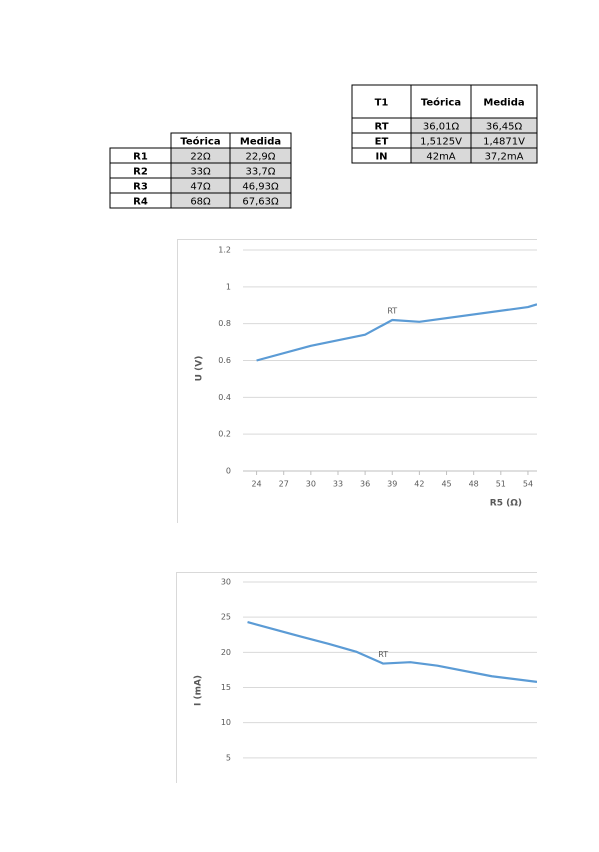 This screenshot has width=599, height=852. I want to click on chart-frame, so click(356, 677).